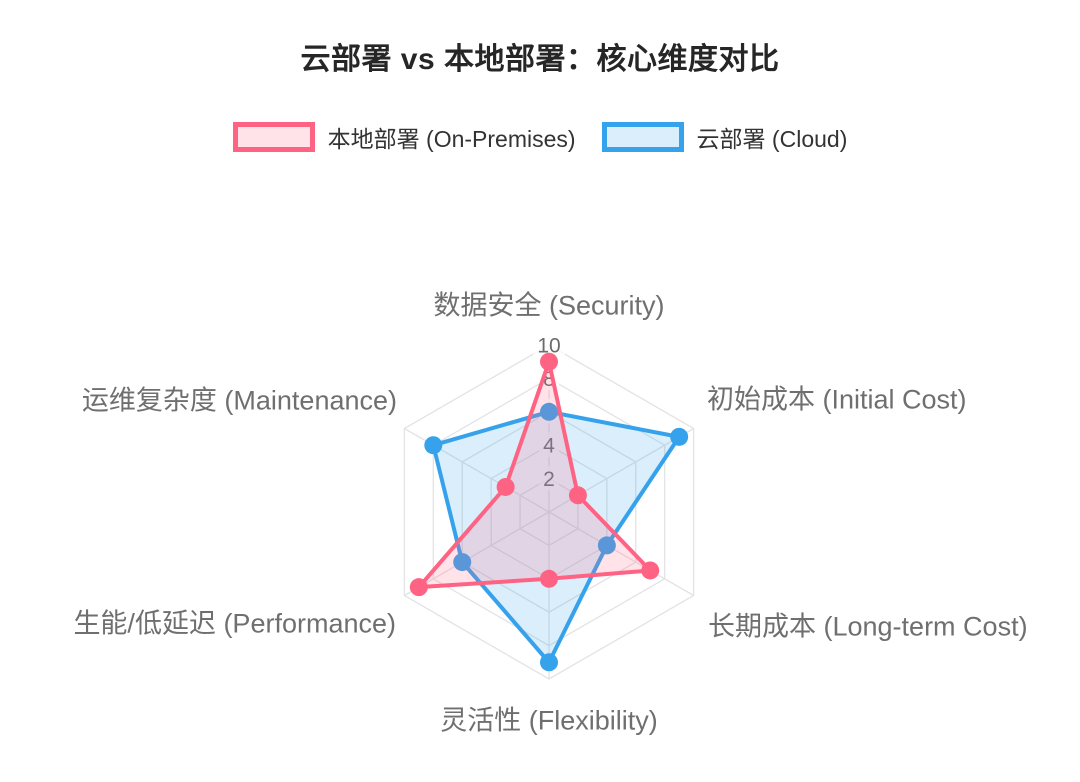  Describe the element at coordinates (642, 137) in the screenshot. I see `legend-swatch-cloud-icon` at that location.